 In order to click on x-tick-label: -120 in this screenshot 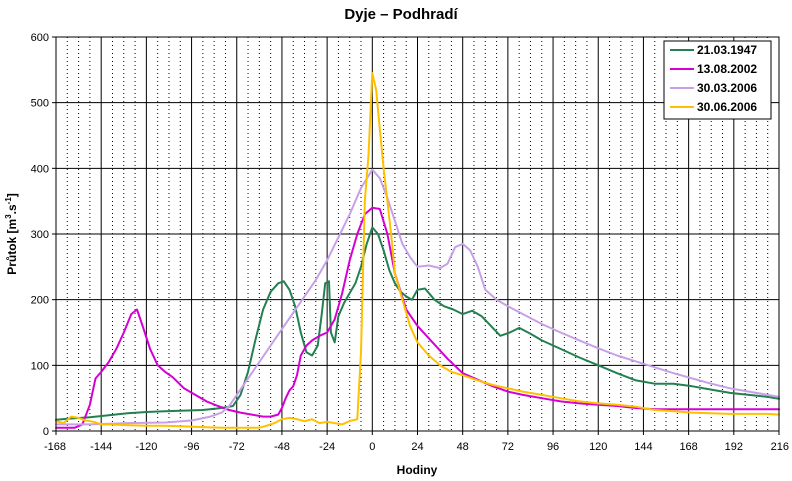, I will do `click(146, 447)`.